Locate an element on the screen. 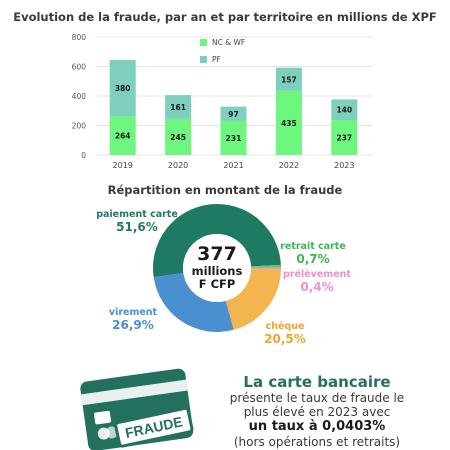  y-tick-label: 600 is located at coordinates (79, 67).